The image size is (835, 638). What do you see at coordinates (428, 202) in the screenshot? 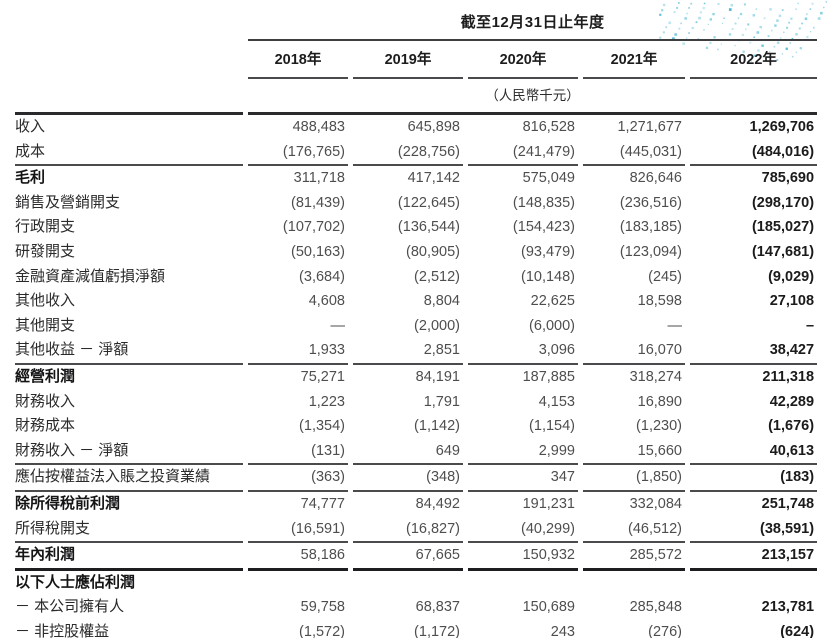
I see `value-cell-2019: (122,645)` at bounding box center [428, 202].